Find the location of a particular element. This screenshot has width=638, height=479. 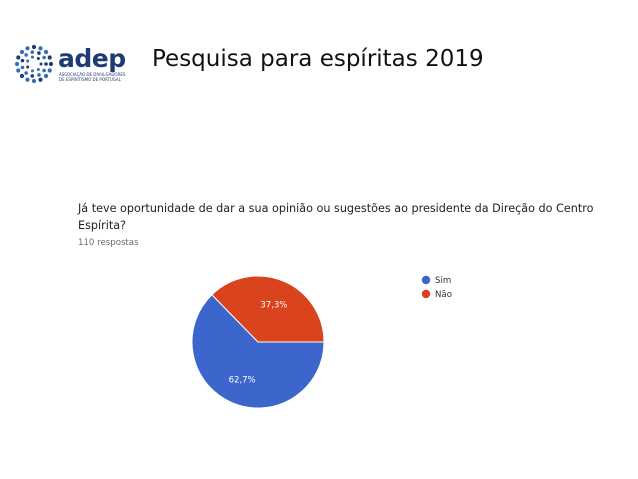

slide-title: Pesquisa para espíritas 2019 is located at coordinates (318, 59).